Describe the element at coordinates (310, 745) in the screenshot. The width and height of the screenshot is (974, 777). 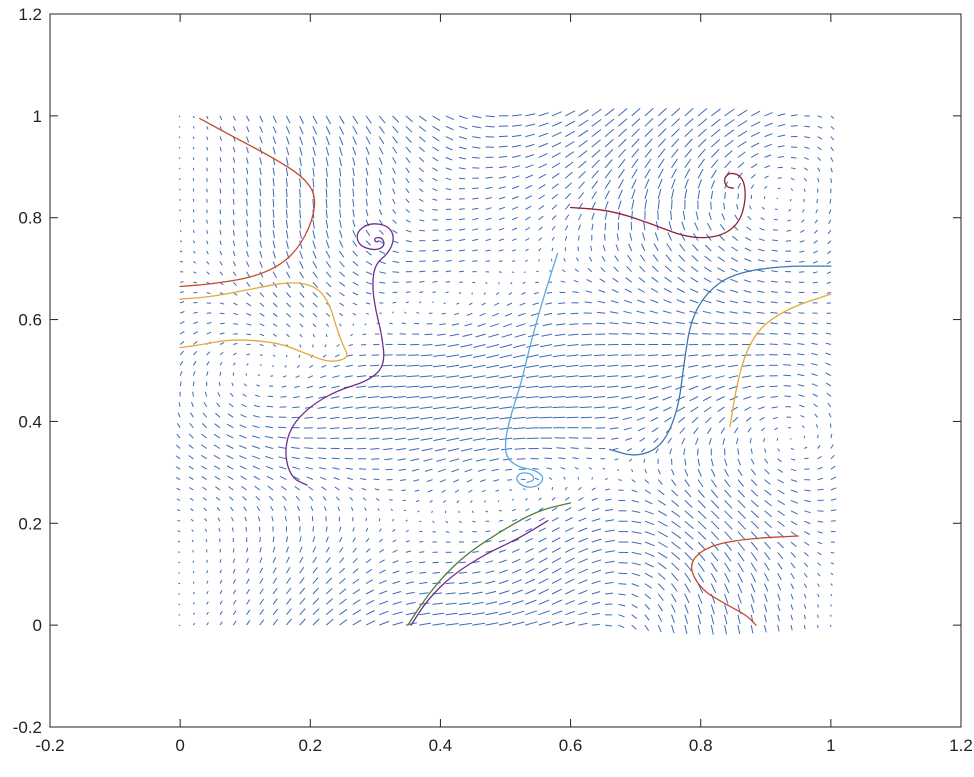
I see `x-tick-label: 0.2` at that location.